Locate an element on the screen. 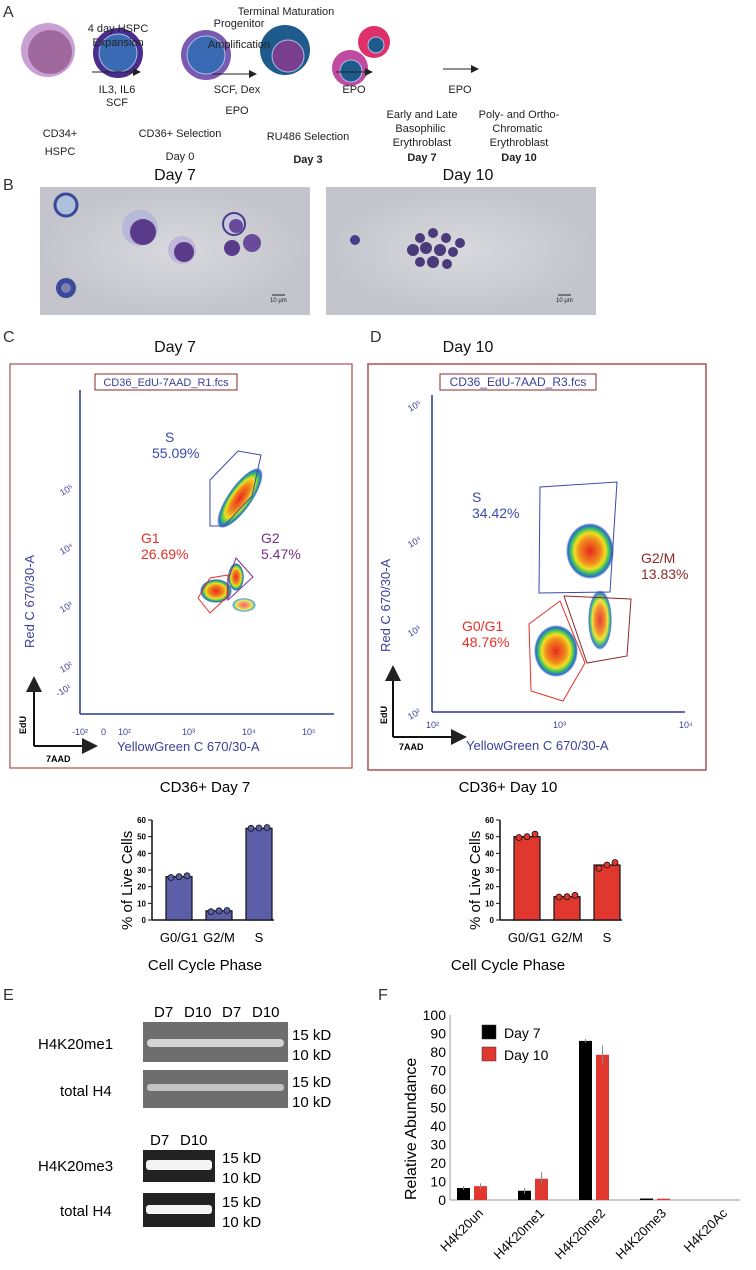  cell-cd34-hspc-icon is located at coordinates (48, 50).